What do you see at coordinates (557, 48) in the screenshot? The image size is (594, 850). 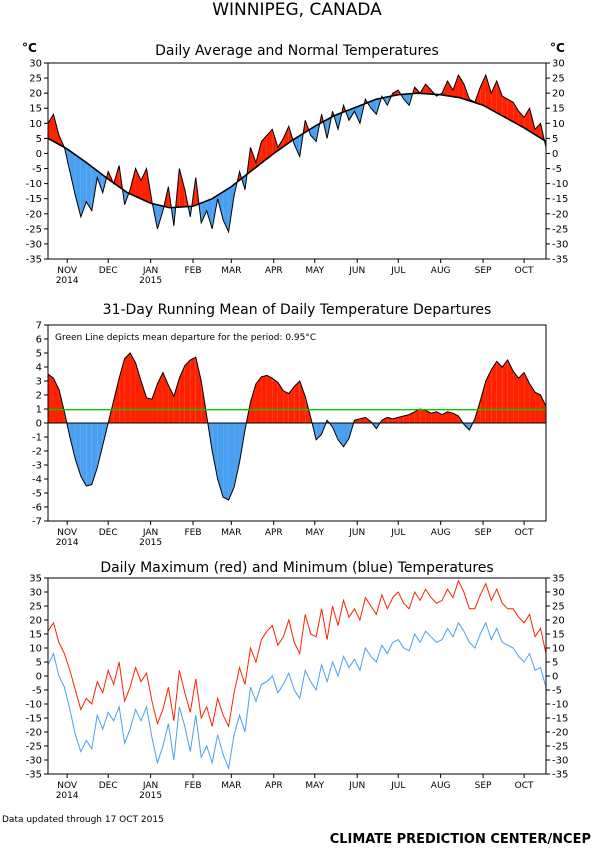 I see `panel-1-unit-right: °C` at bounding box center [557, 48].